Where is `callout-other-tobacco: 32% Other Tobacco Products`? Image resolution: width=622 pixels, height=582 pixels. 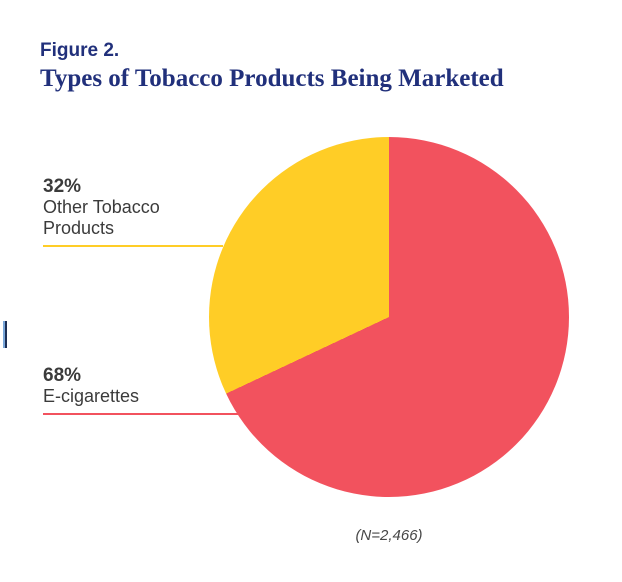 callout-other-tobacco: 32% Other Tobacco Products is located at coordinates (133, 211).